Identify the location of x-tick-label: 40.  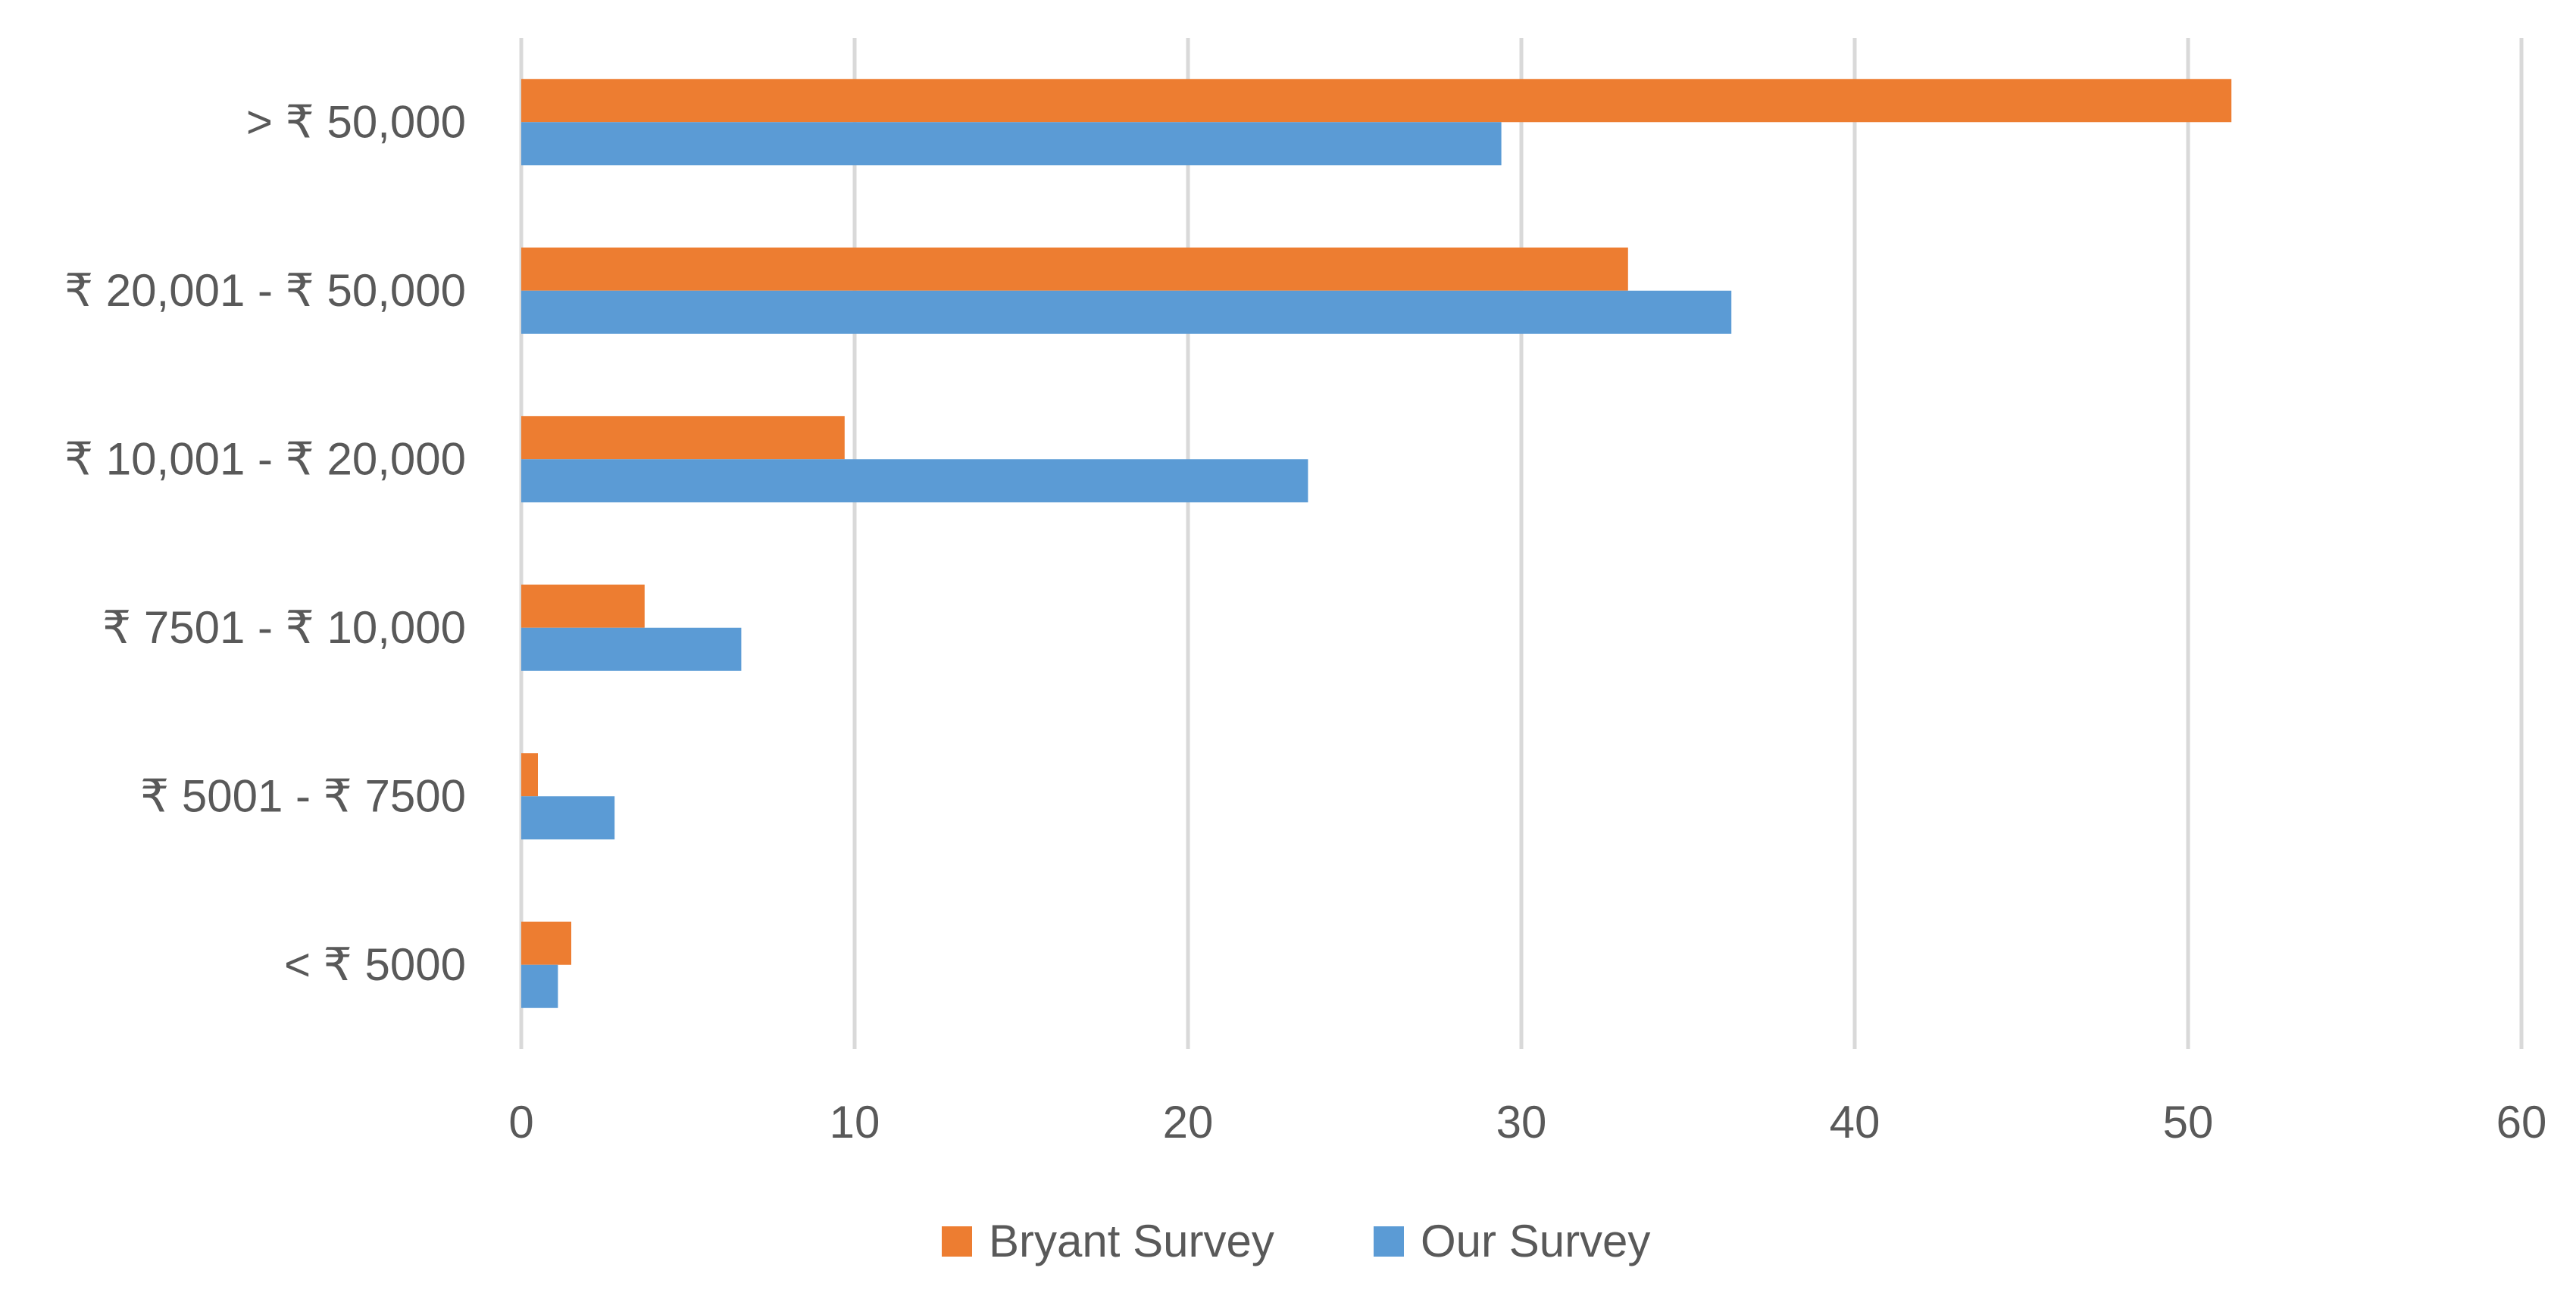
(1855, 1122).